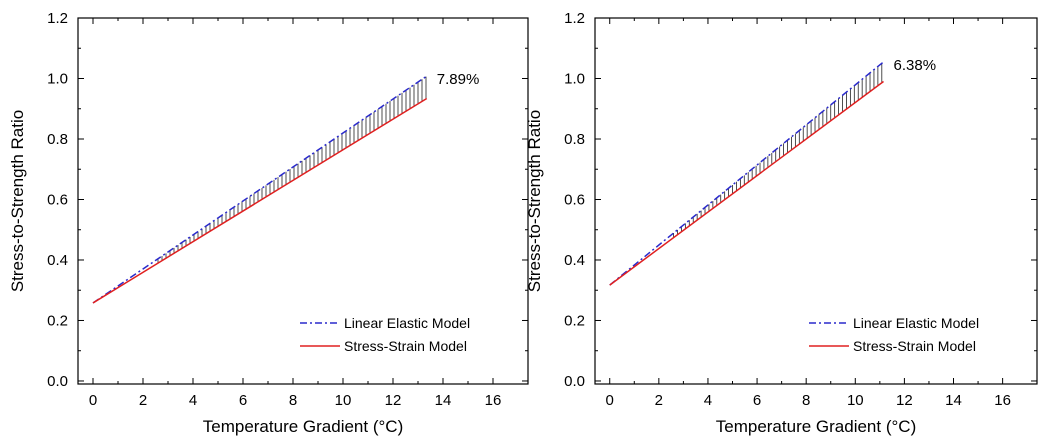 Image resolution: width=1041 pixels, height=441 pixels. Describe the element at coordinates (458, 79) in the screenshot. I see `difference-annotation: 7.89%` at that location.